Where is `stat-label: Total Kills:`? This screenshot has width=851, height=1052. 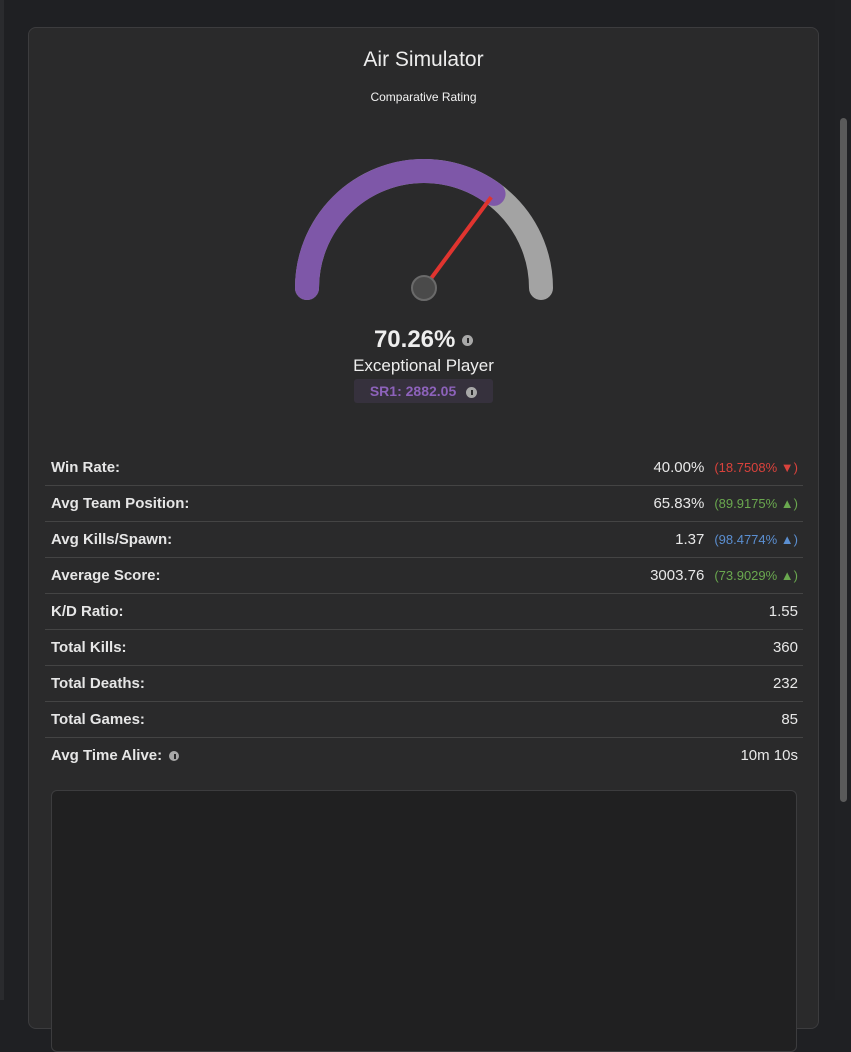 stat-label: Total Kills: is located at coordinates (89, 647).